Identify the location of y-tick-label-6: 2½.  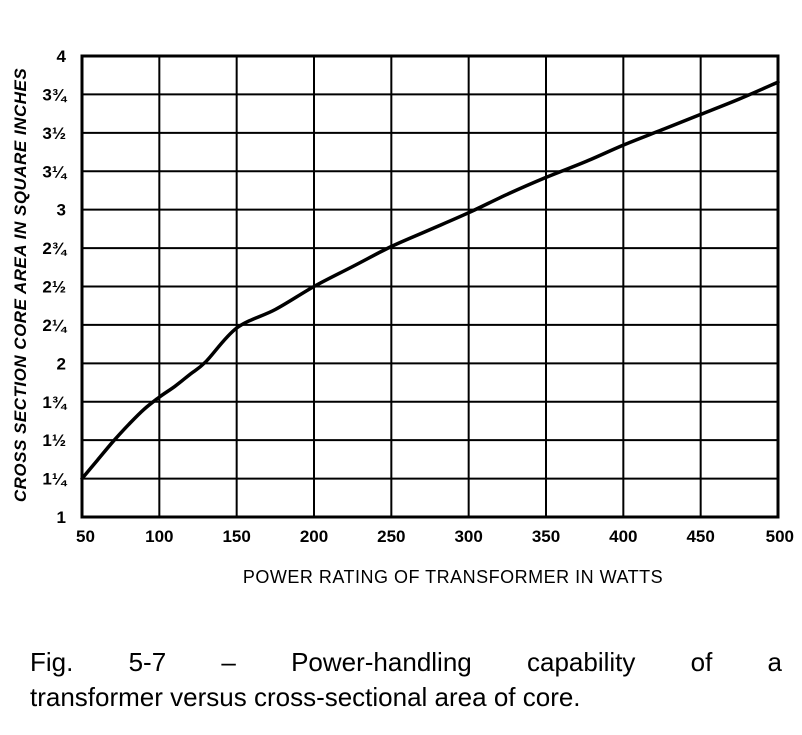
(54, 287).